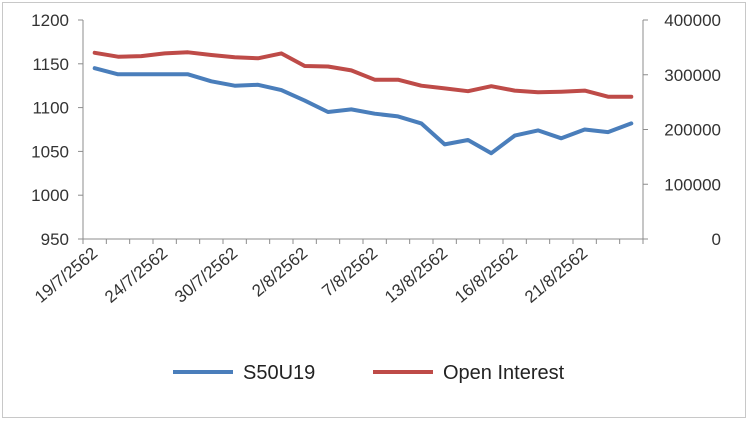 The width and height of the screenshot is (750, 422). Describe the element at coordinates (206, 275) in the screenshot. I see `x-tick-label: 30/7/2562` at that location.